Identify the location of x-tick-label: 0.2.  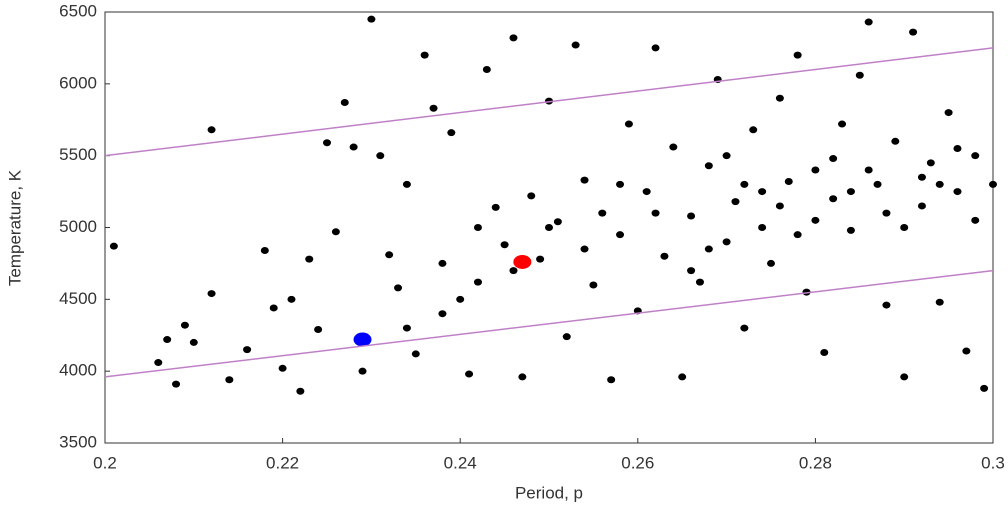
(105, 462).